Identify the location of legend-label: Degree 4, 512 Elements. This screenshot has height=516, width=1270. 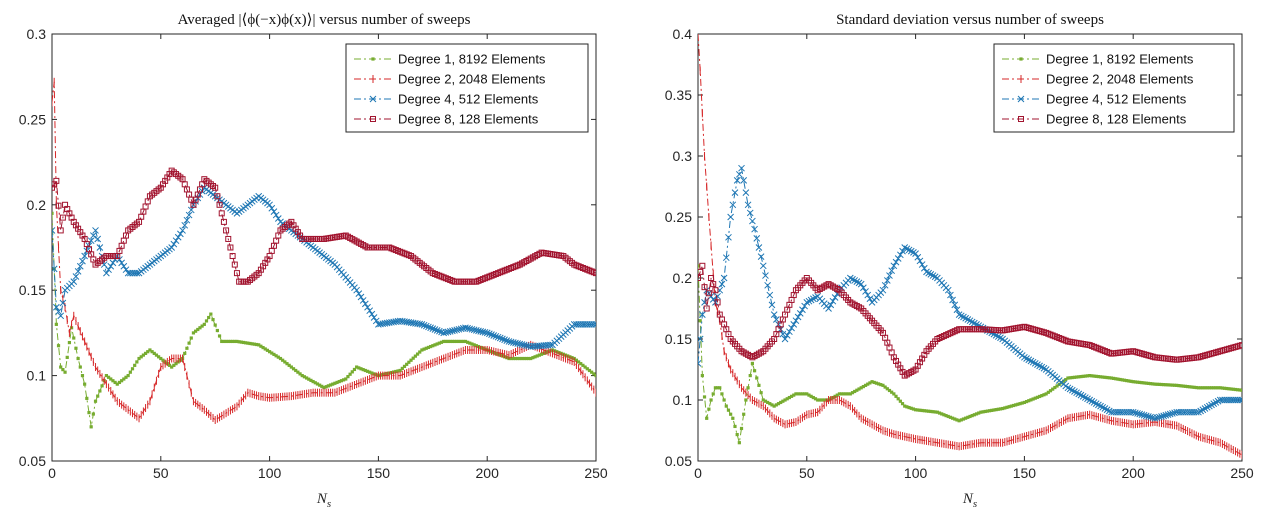
(468, 99).